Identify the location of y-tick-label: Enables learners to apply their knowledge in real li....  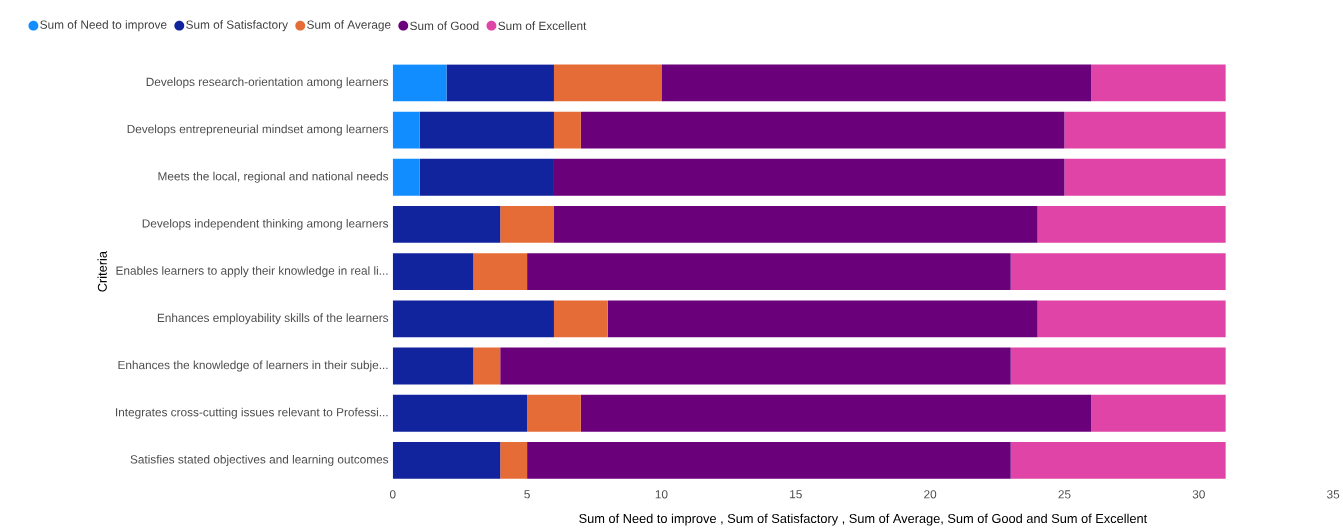
(252, 271).